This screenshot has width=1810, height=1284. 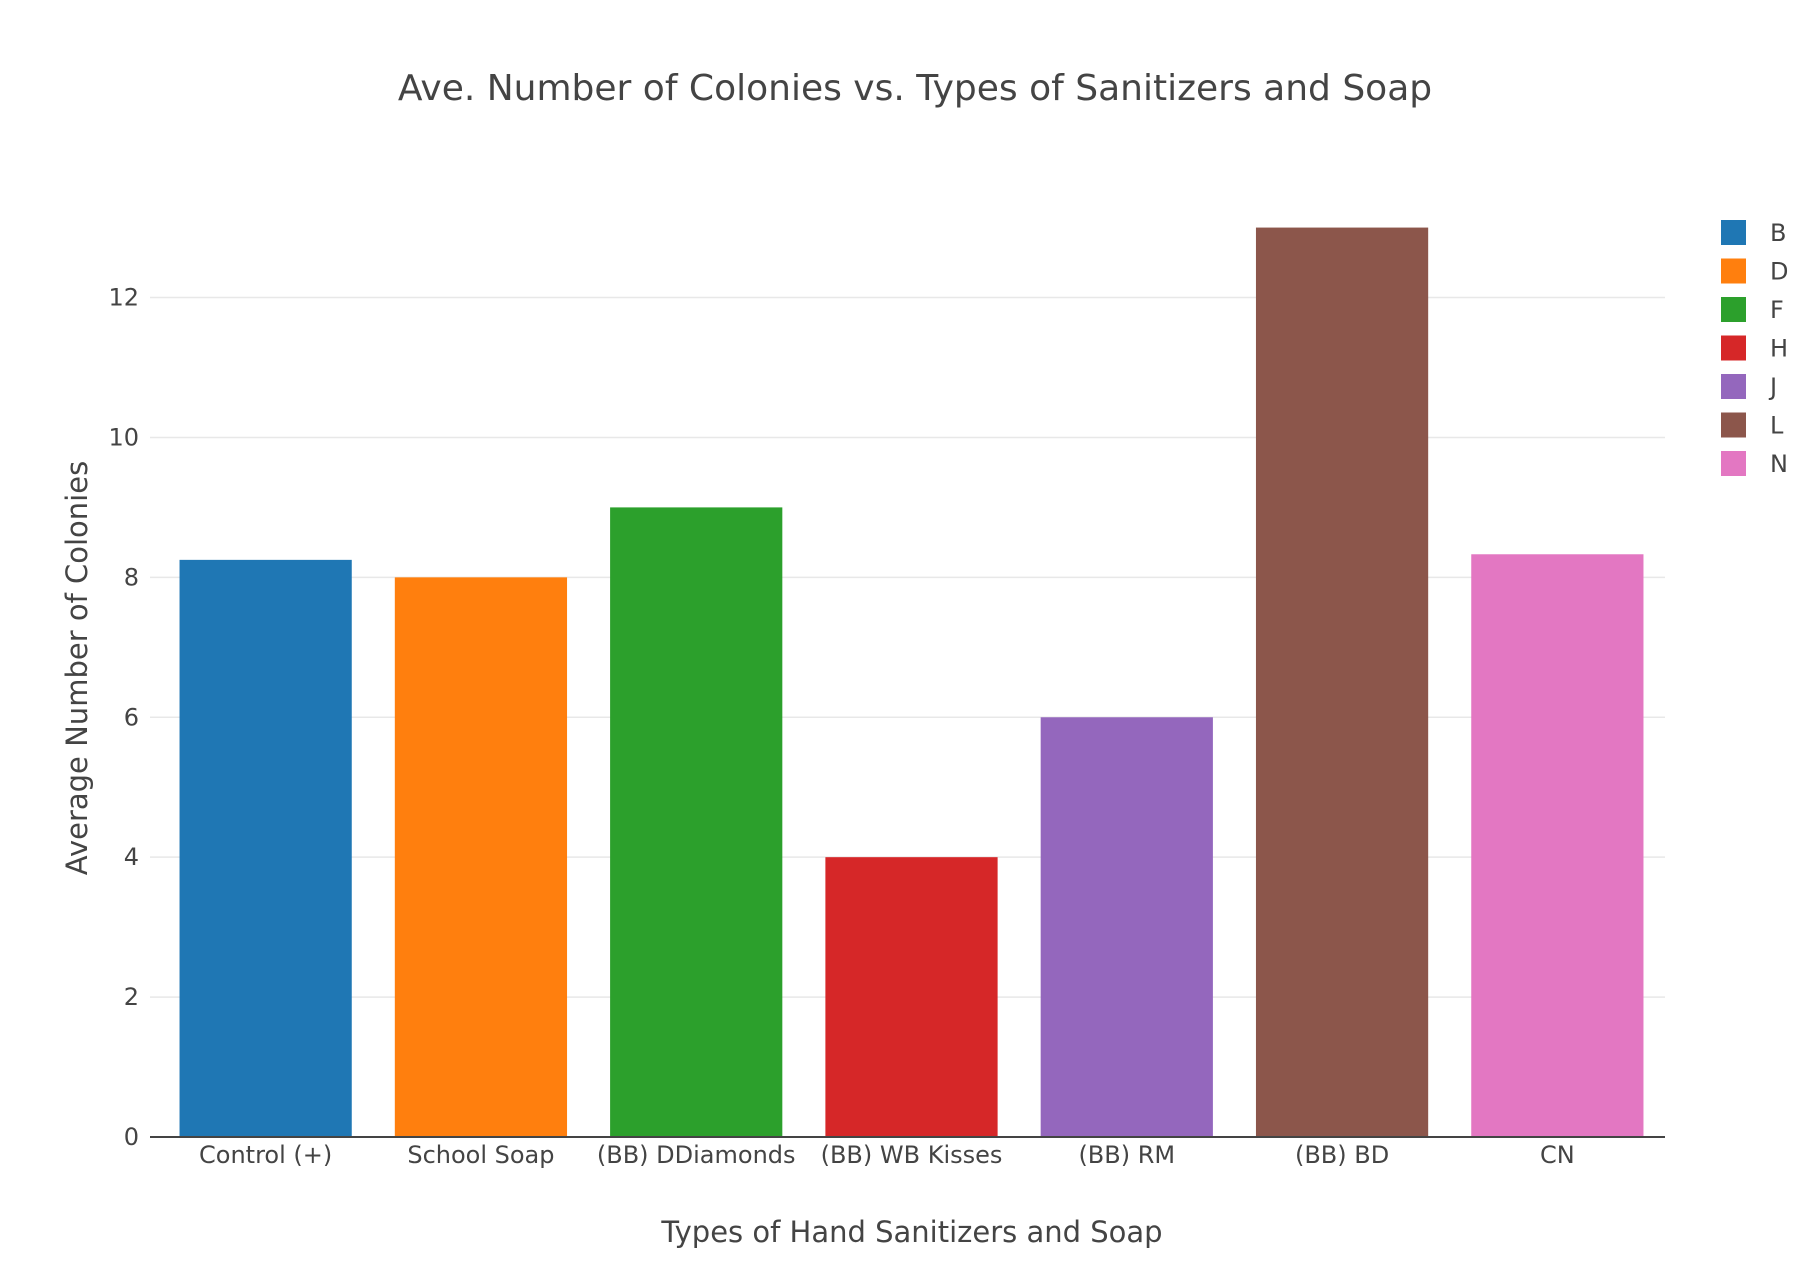 What do you see at coordinates (131, 857) in the screenshot?
I see `y-tick-label: 4` at bounding box center [131, 857].